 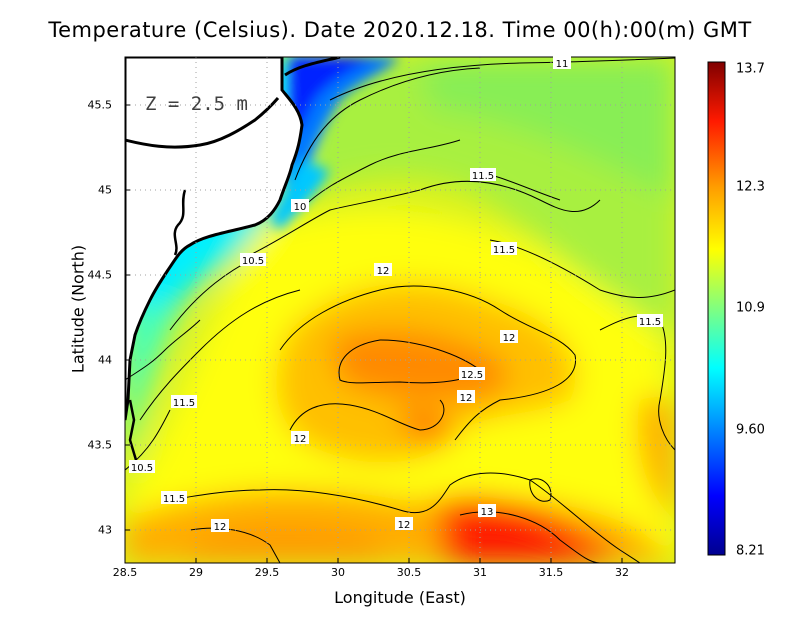 I want to click on y-tick-label: 43.5, so click(x=100, y=445).